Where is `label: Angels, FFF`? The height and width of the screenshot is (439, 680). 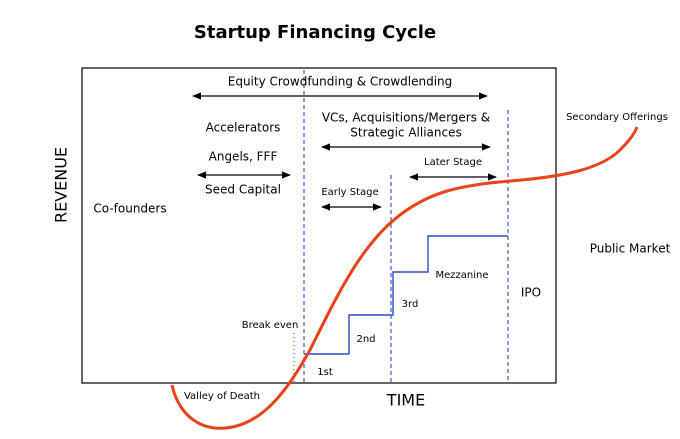
label: Angels, FFF is located at coordinates (243, 157).